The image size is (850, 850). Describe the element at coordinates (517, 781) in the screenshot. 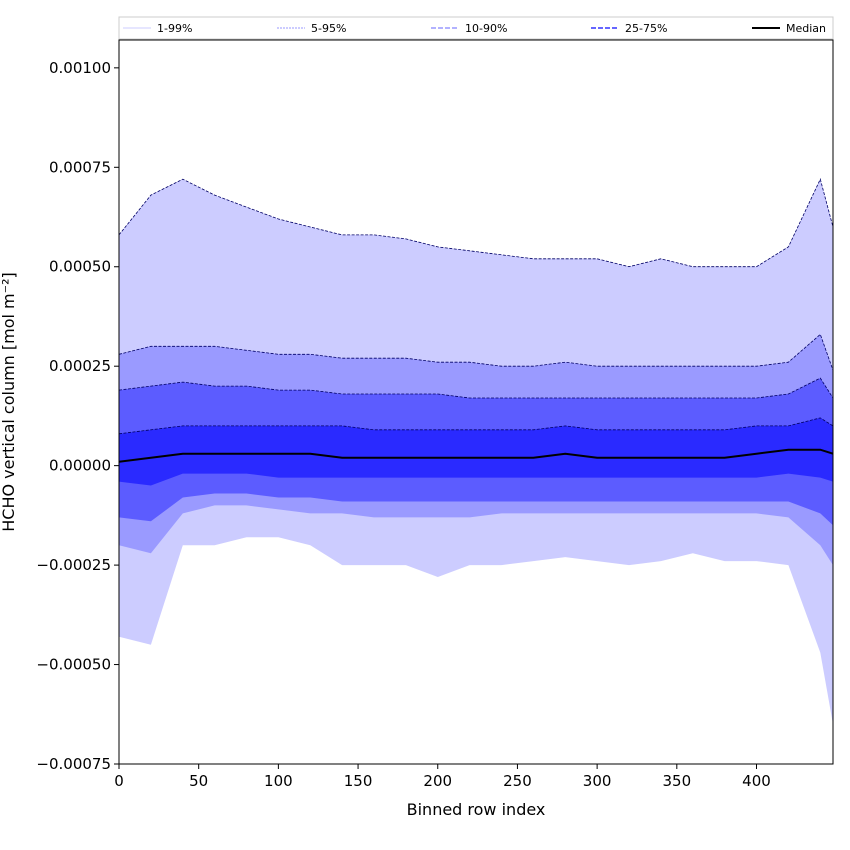

I see `x-tick-label: 250` at that location.